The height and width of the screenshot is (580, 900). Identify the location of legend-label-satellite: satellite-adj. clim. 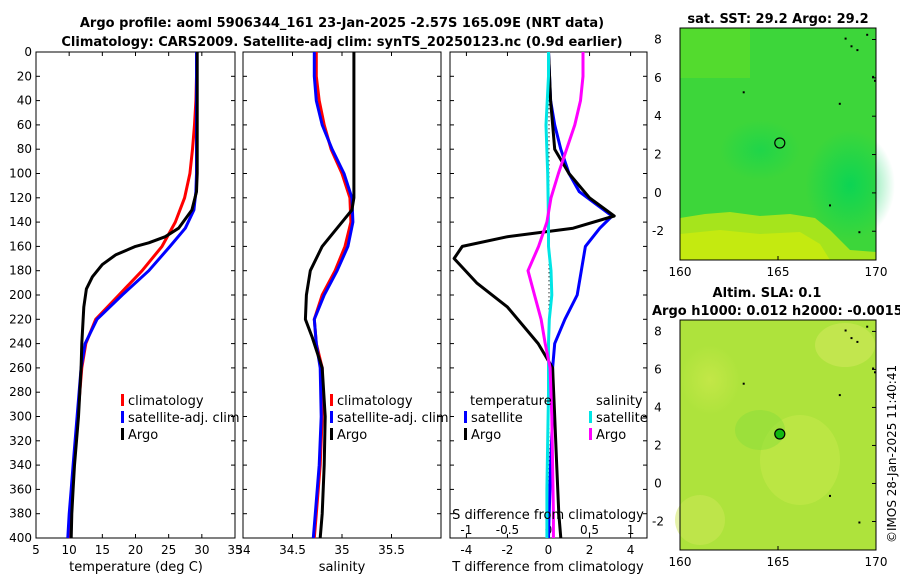
(184, 418).